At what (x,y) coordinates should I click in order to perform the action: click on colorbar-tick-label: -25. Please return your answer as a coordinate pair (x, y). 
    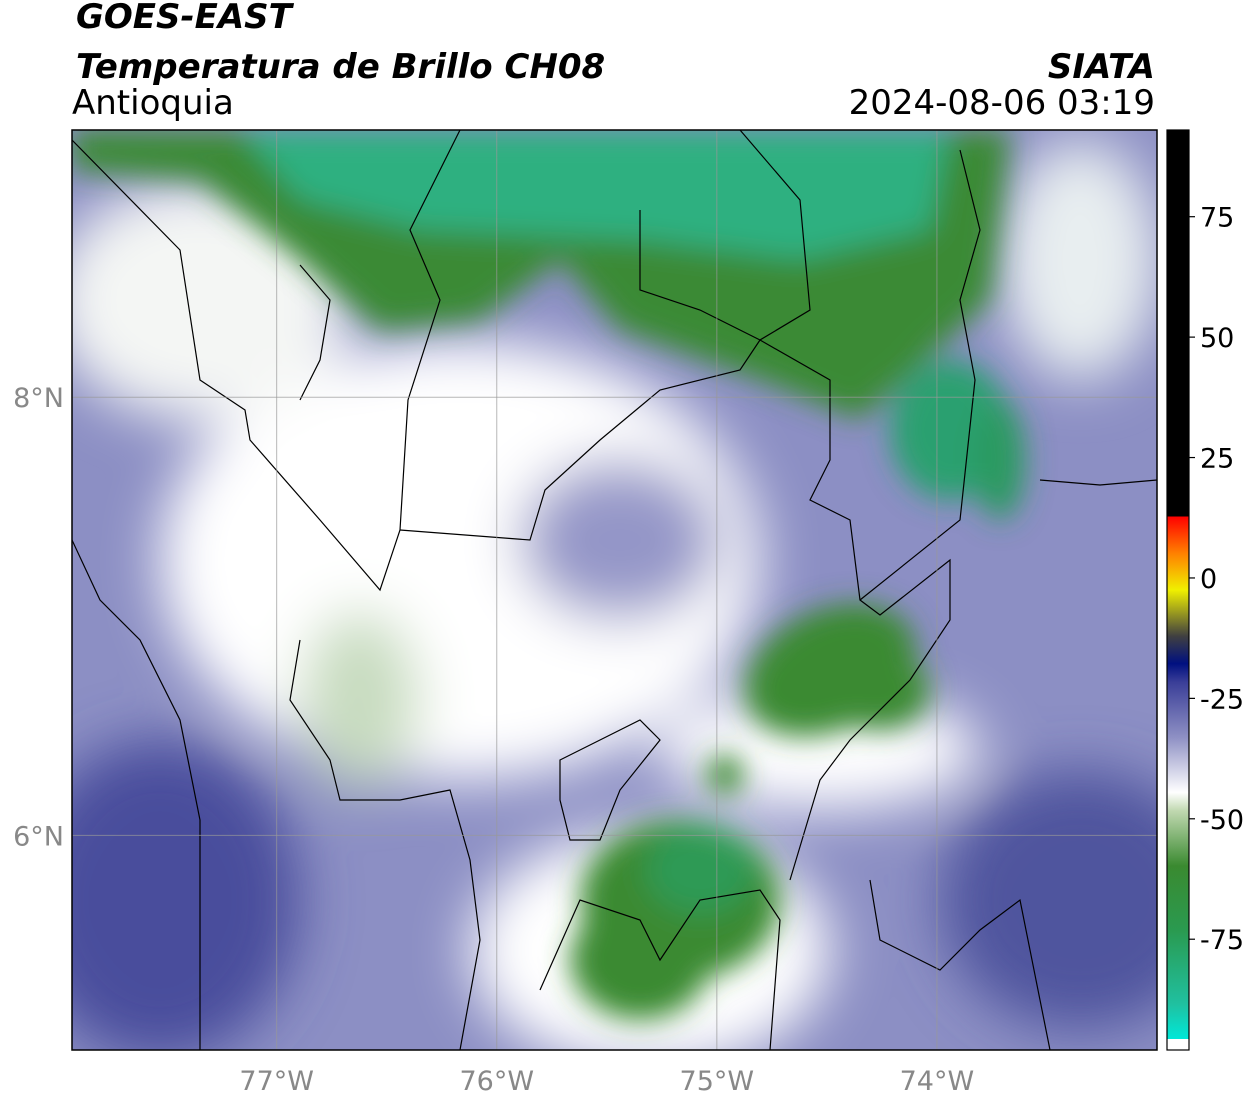
    Looking at the image, I should click on (1222, 699).